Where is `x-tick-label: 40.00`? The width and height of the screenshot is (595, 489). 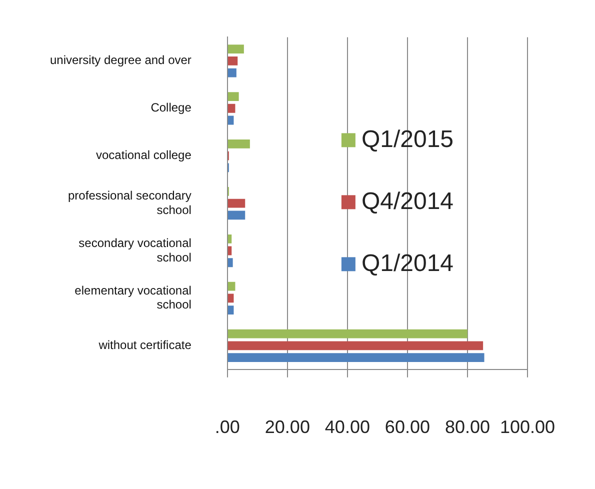 x-tick-label: 40.00 is located at coordinates (347, 427).